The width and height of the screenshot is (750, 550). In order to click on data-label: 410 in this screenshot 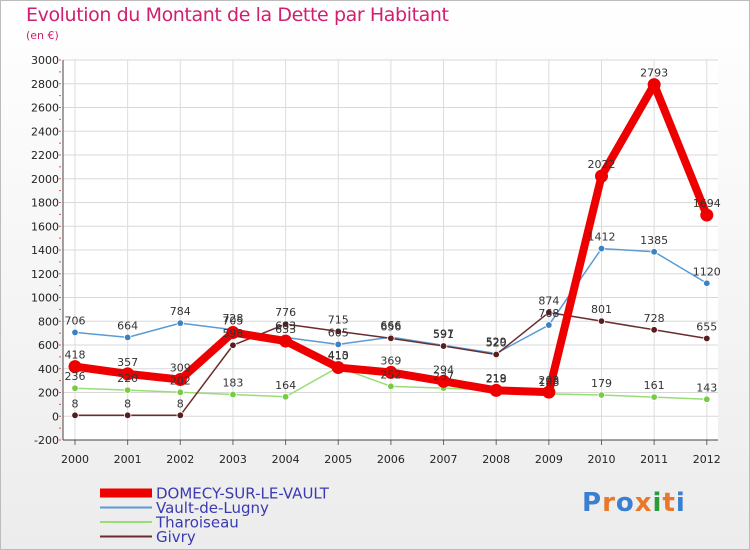, I will do `click(338, 356)`.